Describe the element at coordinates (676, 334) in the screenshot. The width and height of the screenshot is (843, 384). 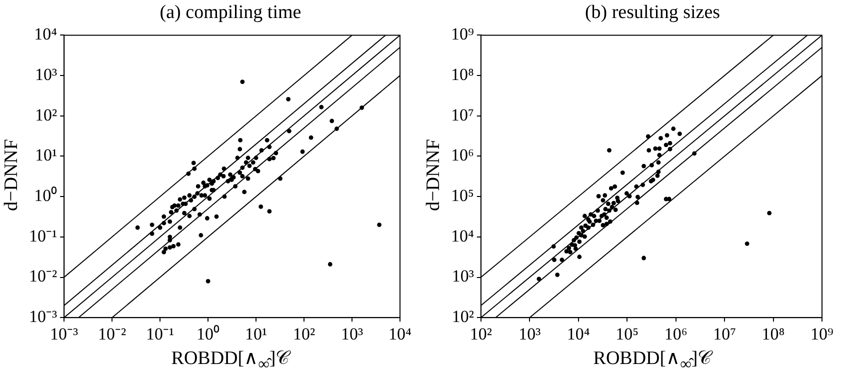
I see `x-tick-label: 10⁶` at that location.